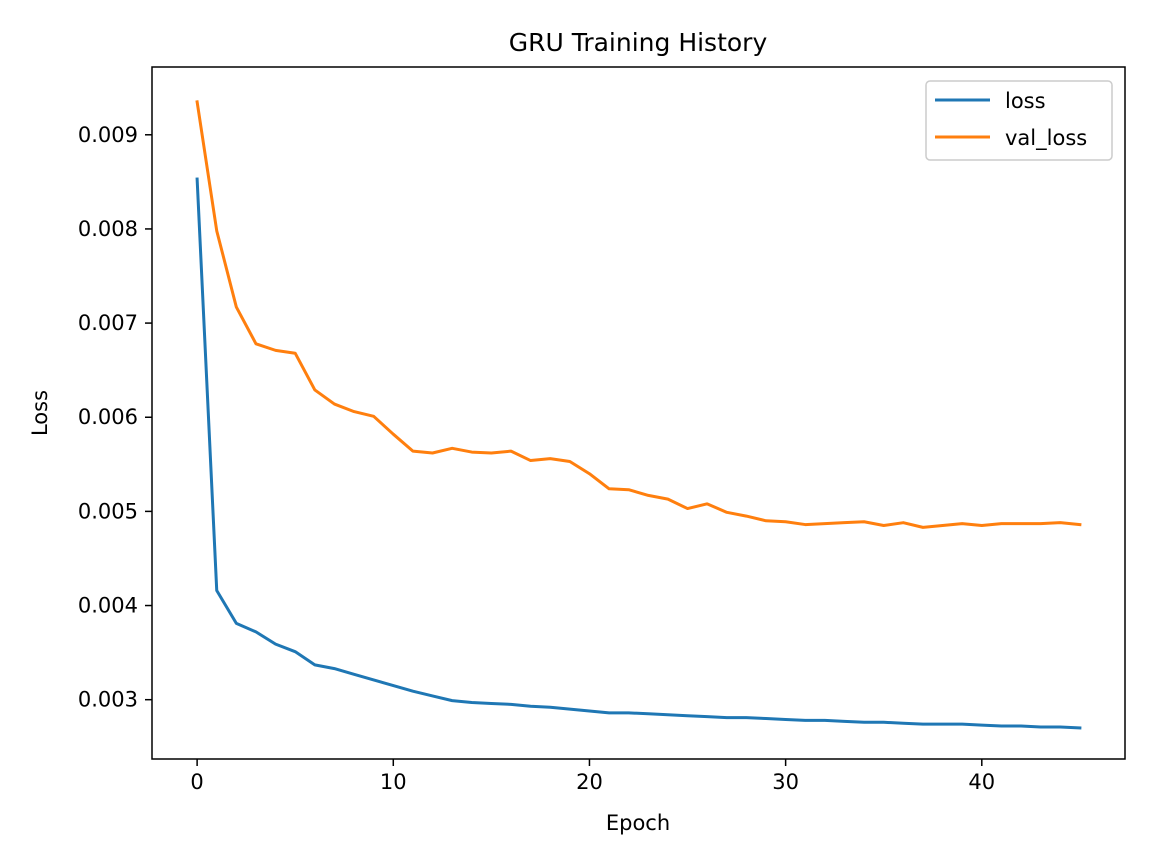 This screenshot has height=868, width=1152. Describe the element at coordinates (1046, 138) in the screenshot. I see `legend-label-val-loss: val_loss` at that location.